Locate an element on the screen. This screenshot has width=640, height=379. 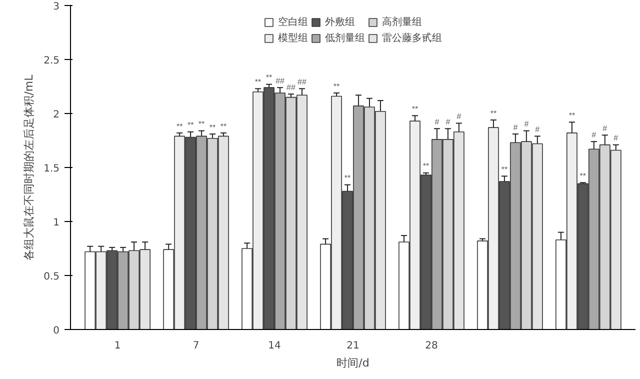
x-axis-title: 时间/d is located at coordinates (353, 363).